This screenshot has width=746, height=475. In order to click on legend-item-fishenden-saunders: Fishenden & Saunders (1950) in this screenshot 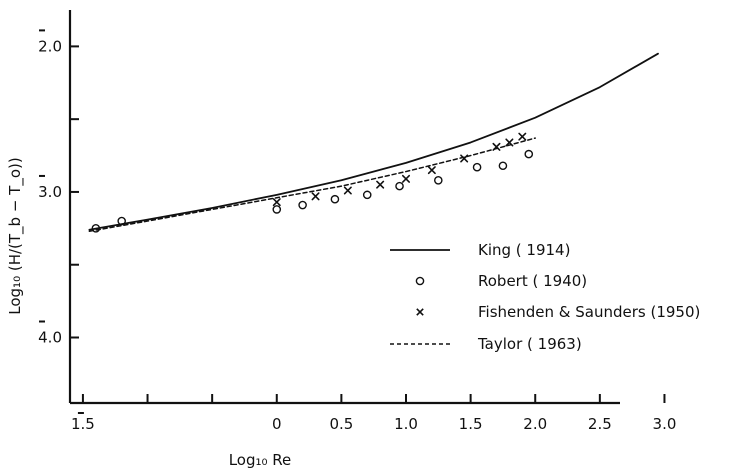, I will do `click(558, 312)`.